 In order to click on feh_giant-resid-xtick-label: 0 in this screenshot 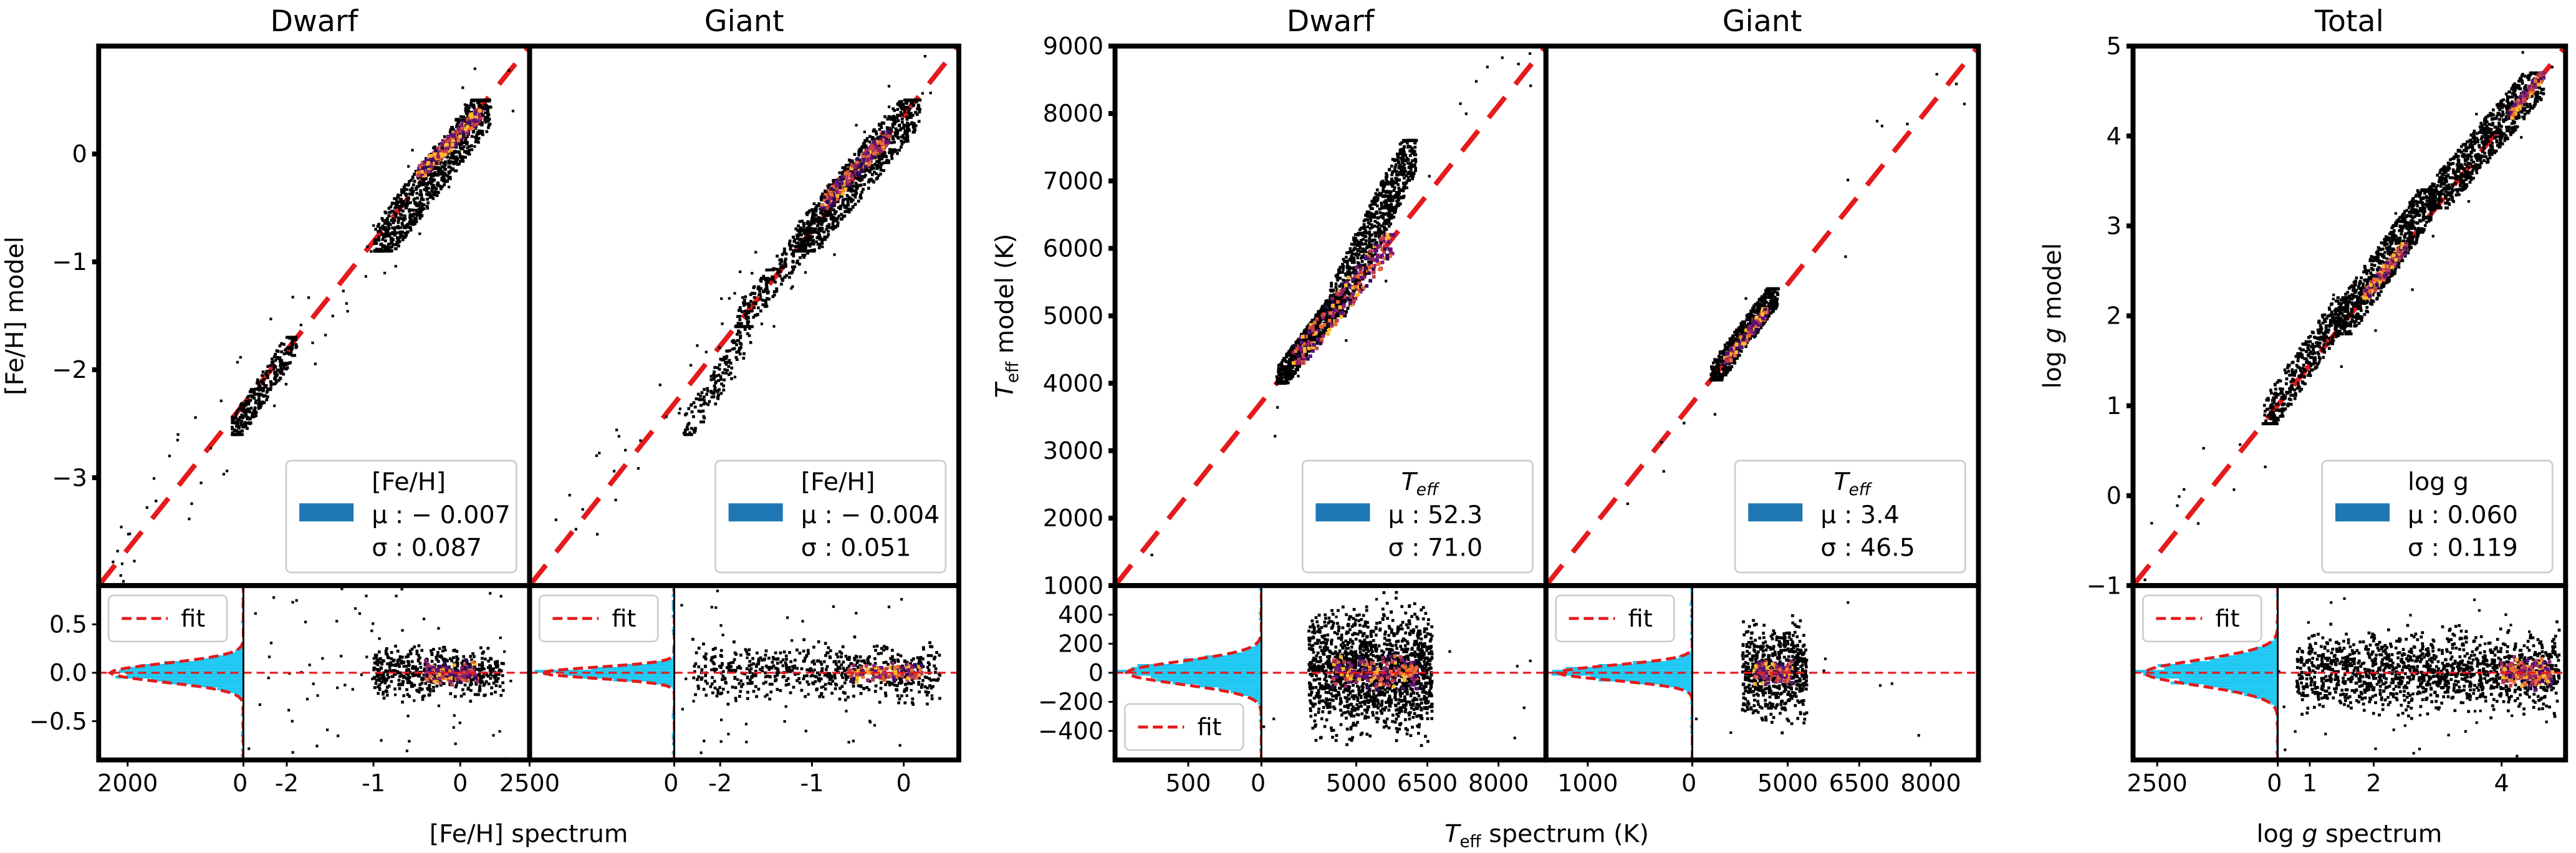, I will do `click(903, 783)`.